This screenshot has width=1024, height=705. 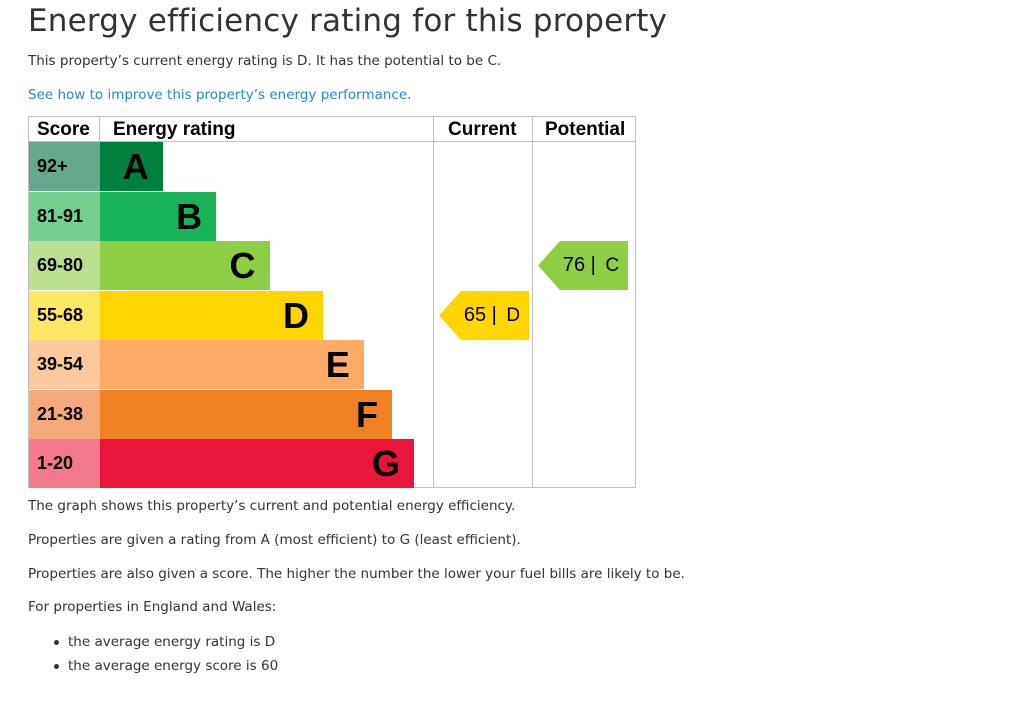 I want to click on potential-score: 76, so click(x=574, y=265).